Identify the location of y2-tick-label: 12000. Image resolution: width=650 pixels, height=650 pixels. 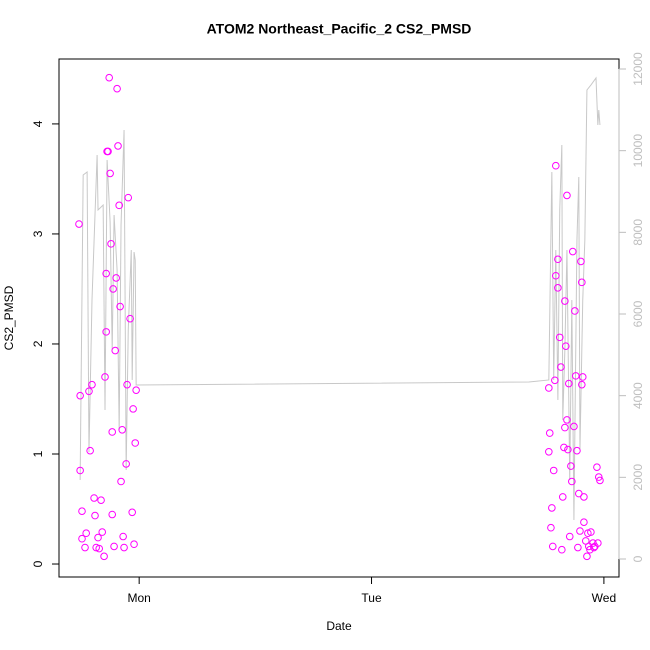
(638, 69).